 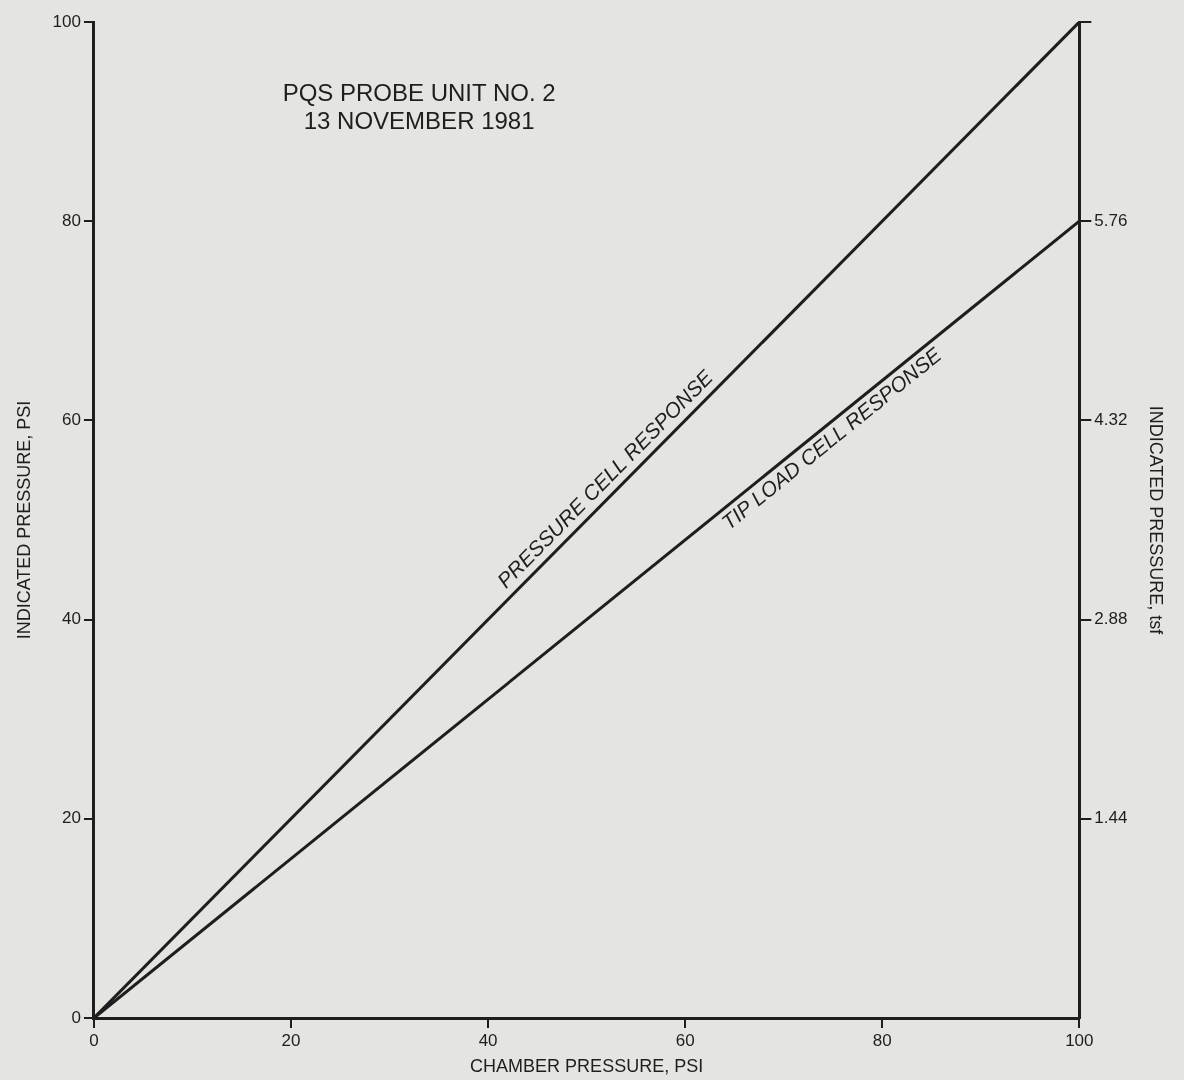 I want to click on text: 13 NOVEMBER 1981, so click(x=419, y=120).